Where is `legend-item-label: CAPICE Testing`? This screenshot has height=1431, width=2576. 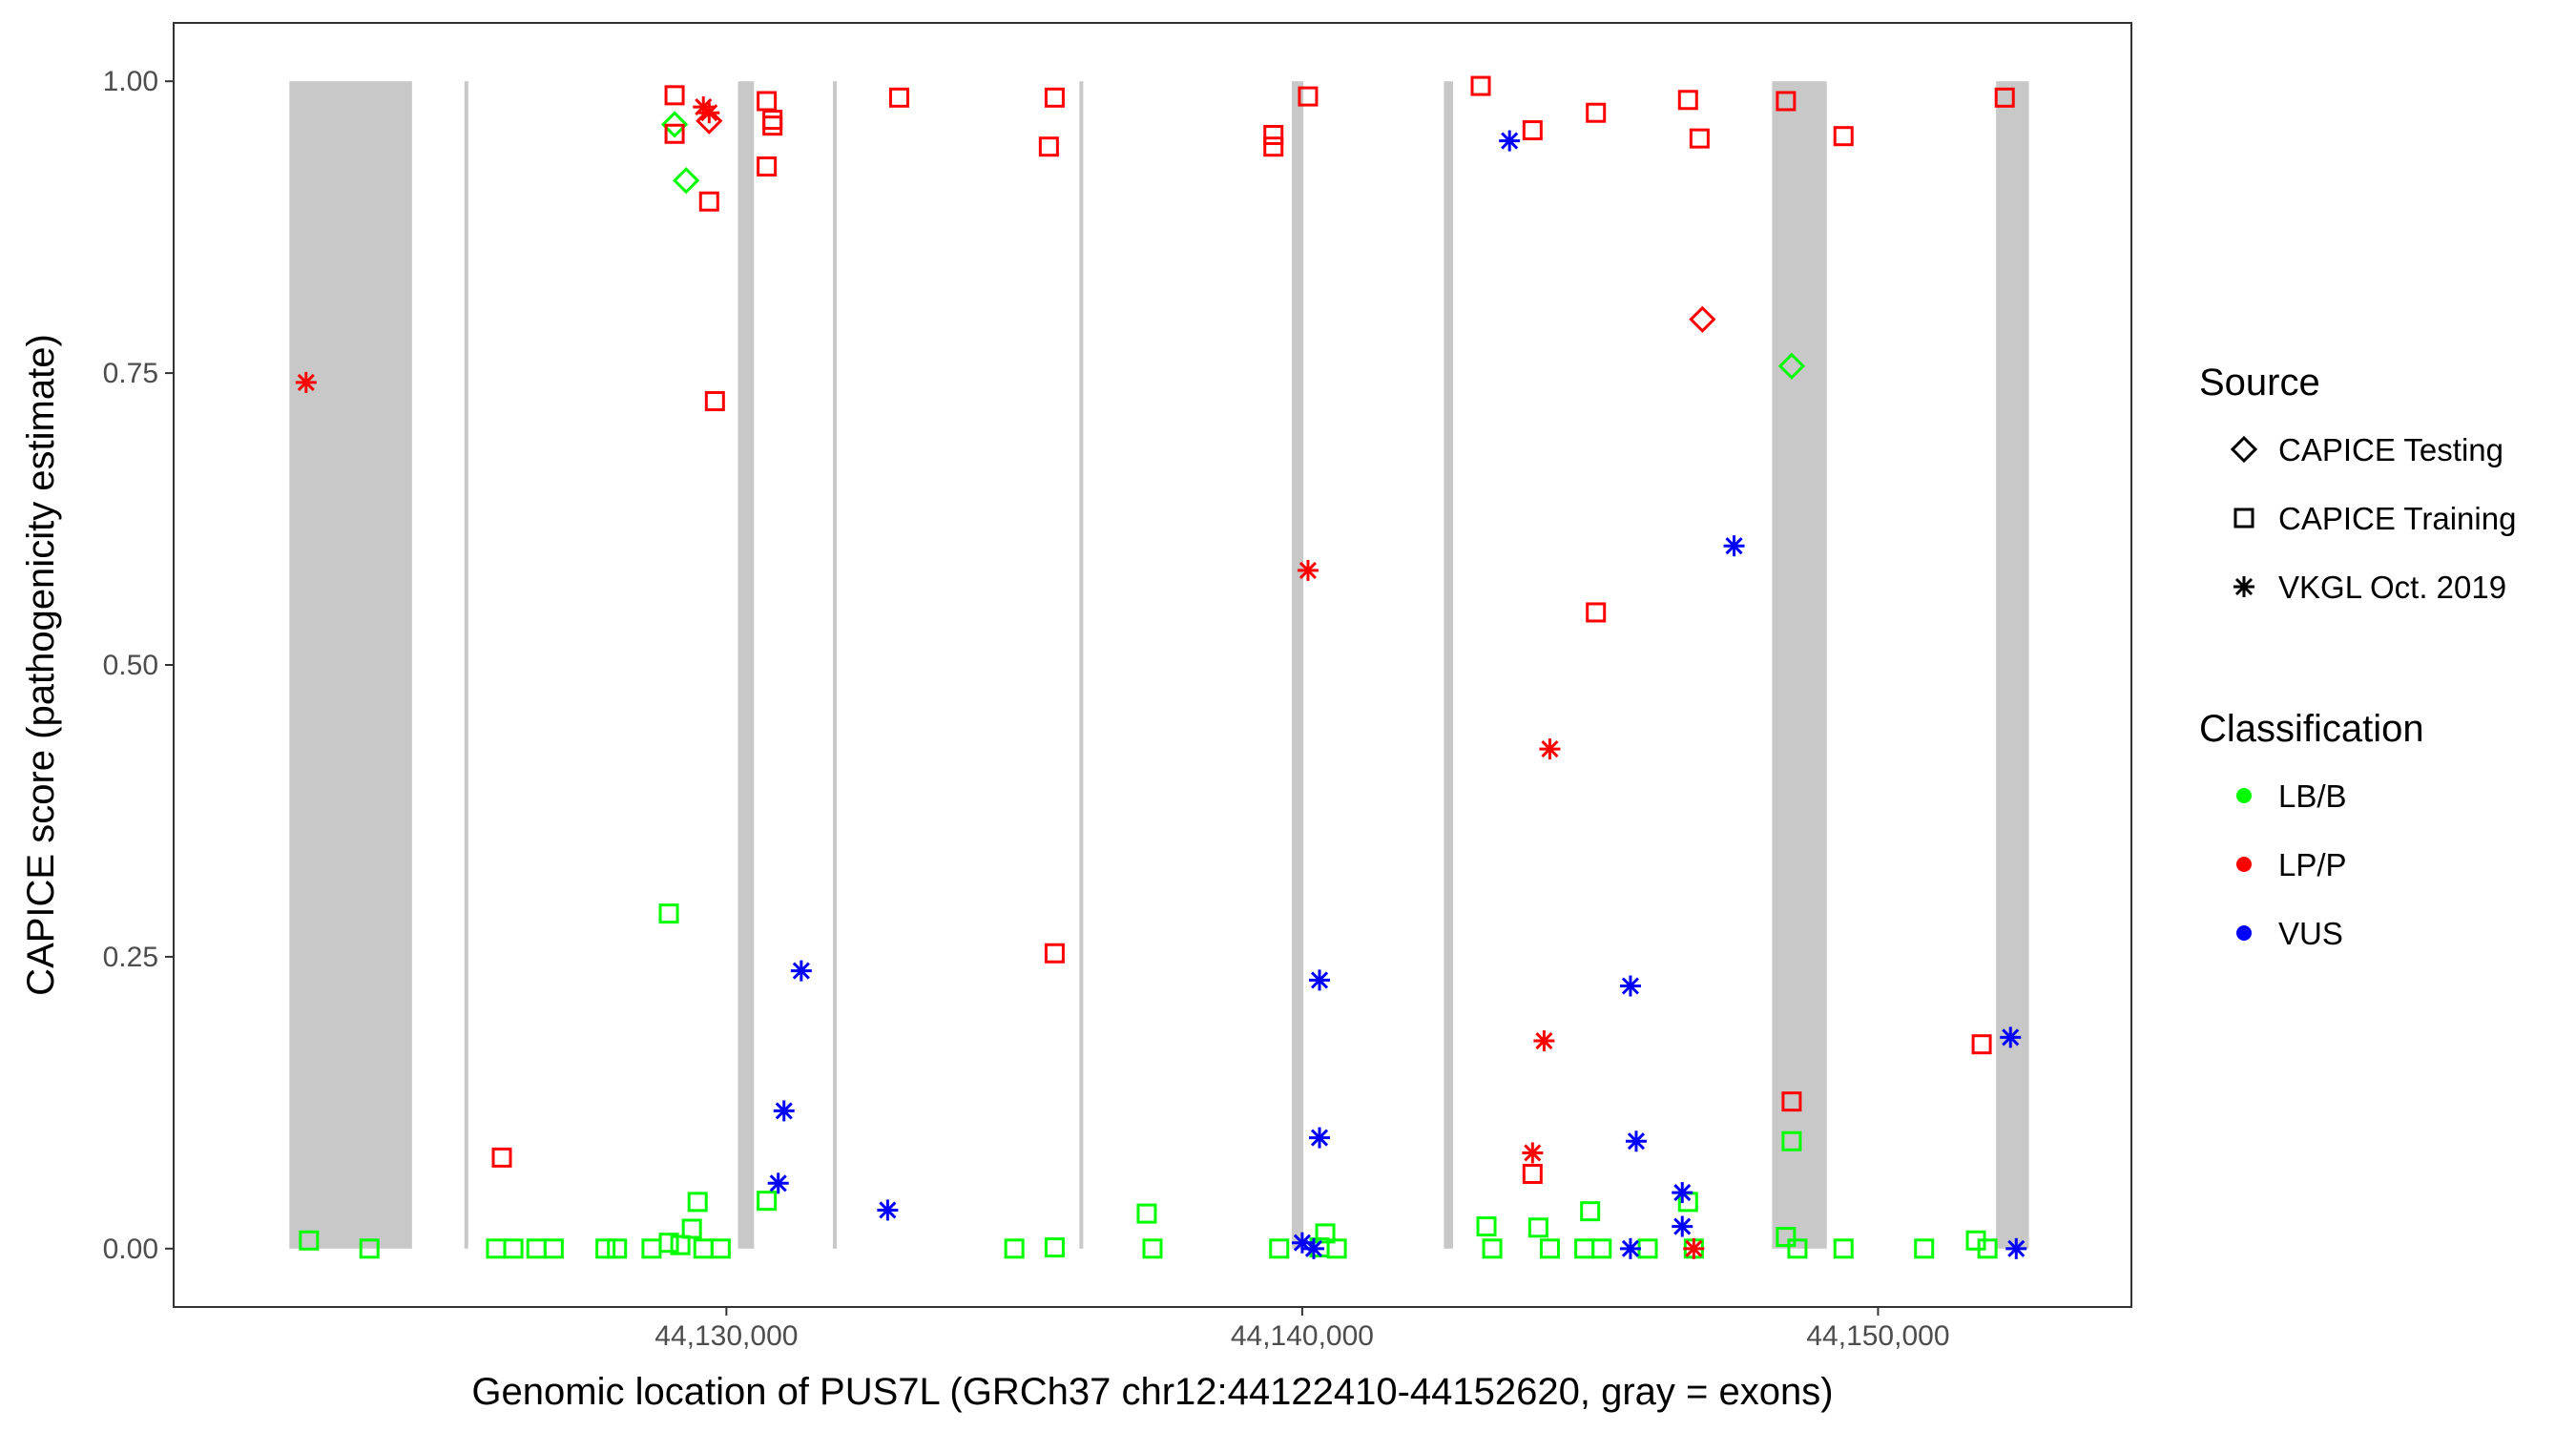
legend-item-label: CAPICE Testing is located at coordinates (2390, 449).